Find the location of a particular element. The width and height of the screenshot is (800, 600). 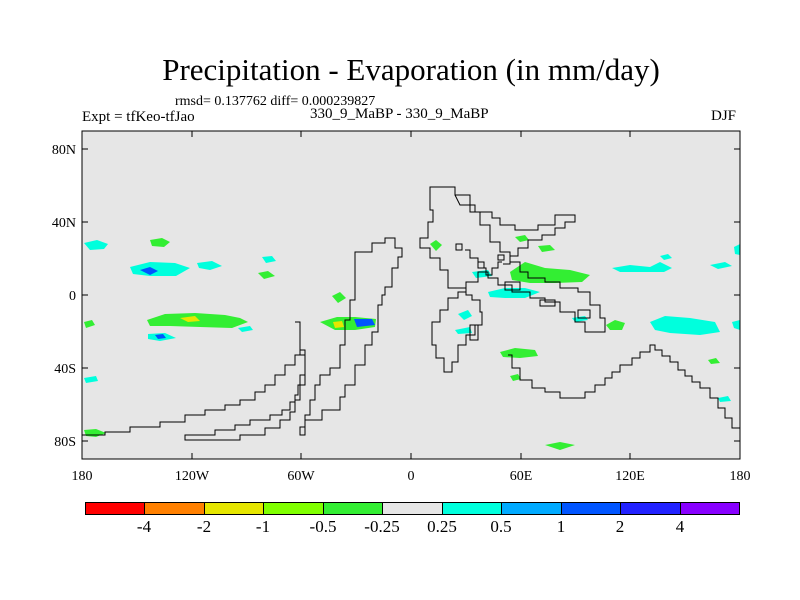

colorbar-label: -2 is located at coordinates (204, 526).